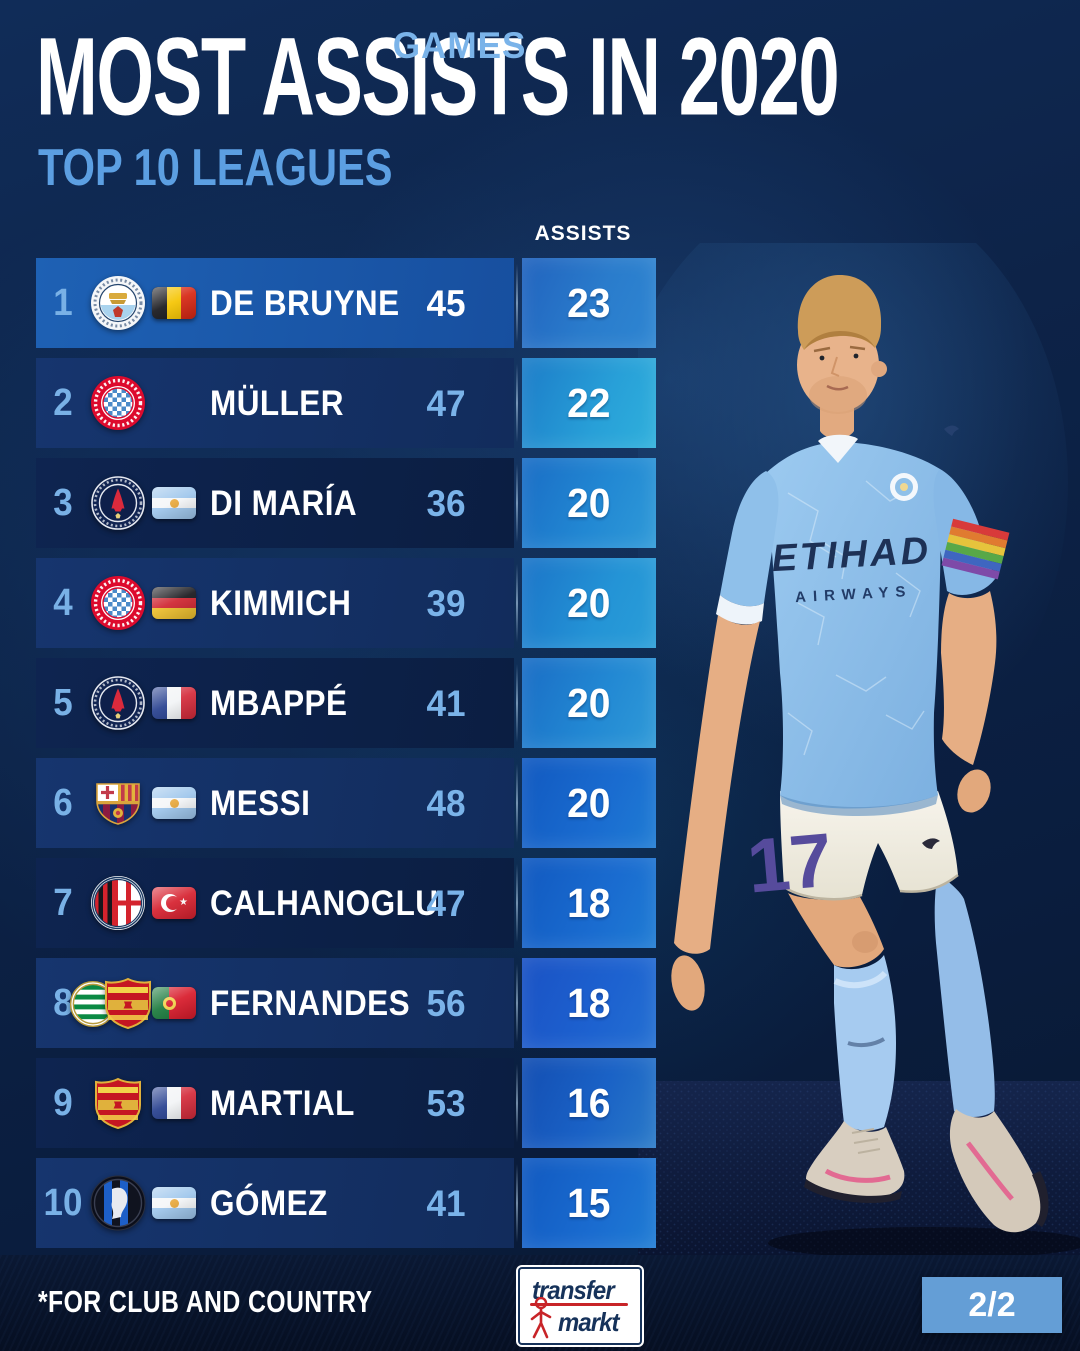 The height and width of the screenshot is (1351, 1080). What do you see at coordinates (589, 1102) in the screenshot?
I see `assists-value: 16` at bounding box center [589, 1102].